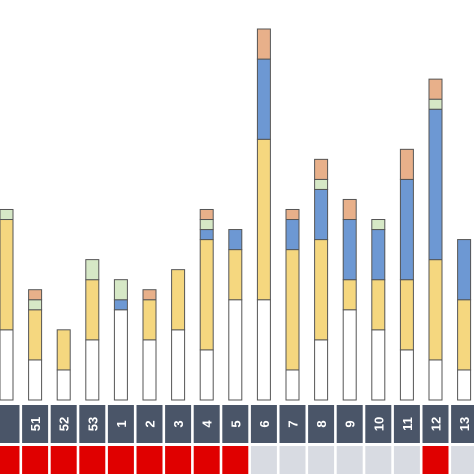 Image resolution: width=474 pixels, height=474 pixels. I want to click on tick-label: 51, so click(35, 424).